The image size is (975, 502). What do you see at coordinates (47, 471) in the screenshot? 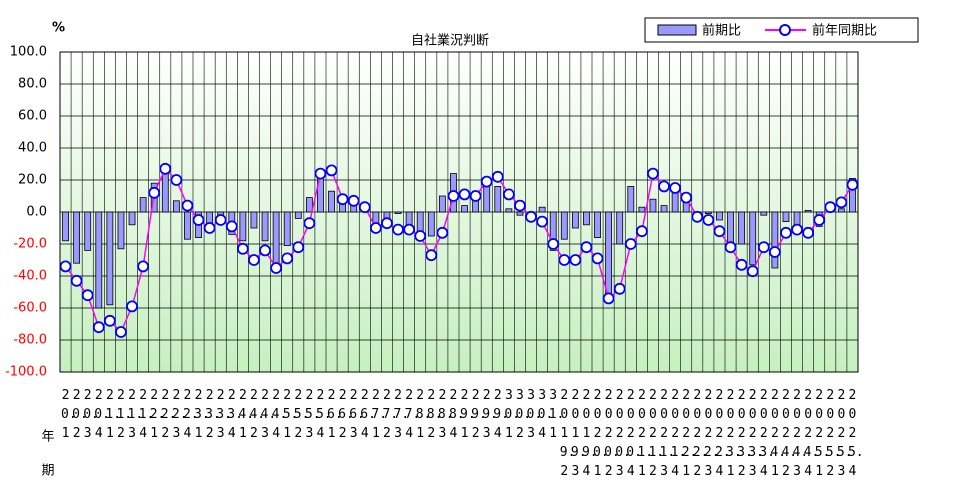
I see `x-row-label: 期` at bounding box center [47, 471].